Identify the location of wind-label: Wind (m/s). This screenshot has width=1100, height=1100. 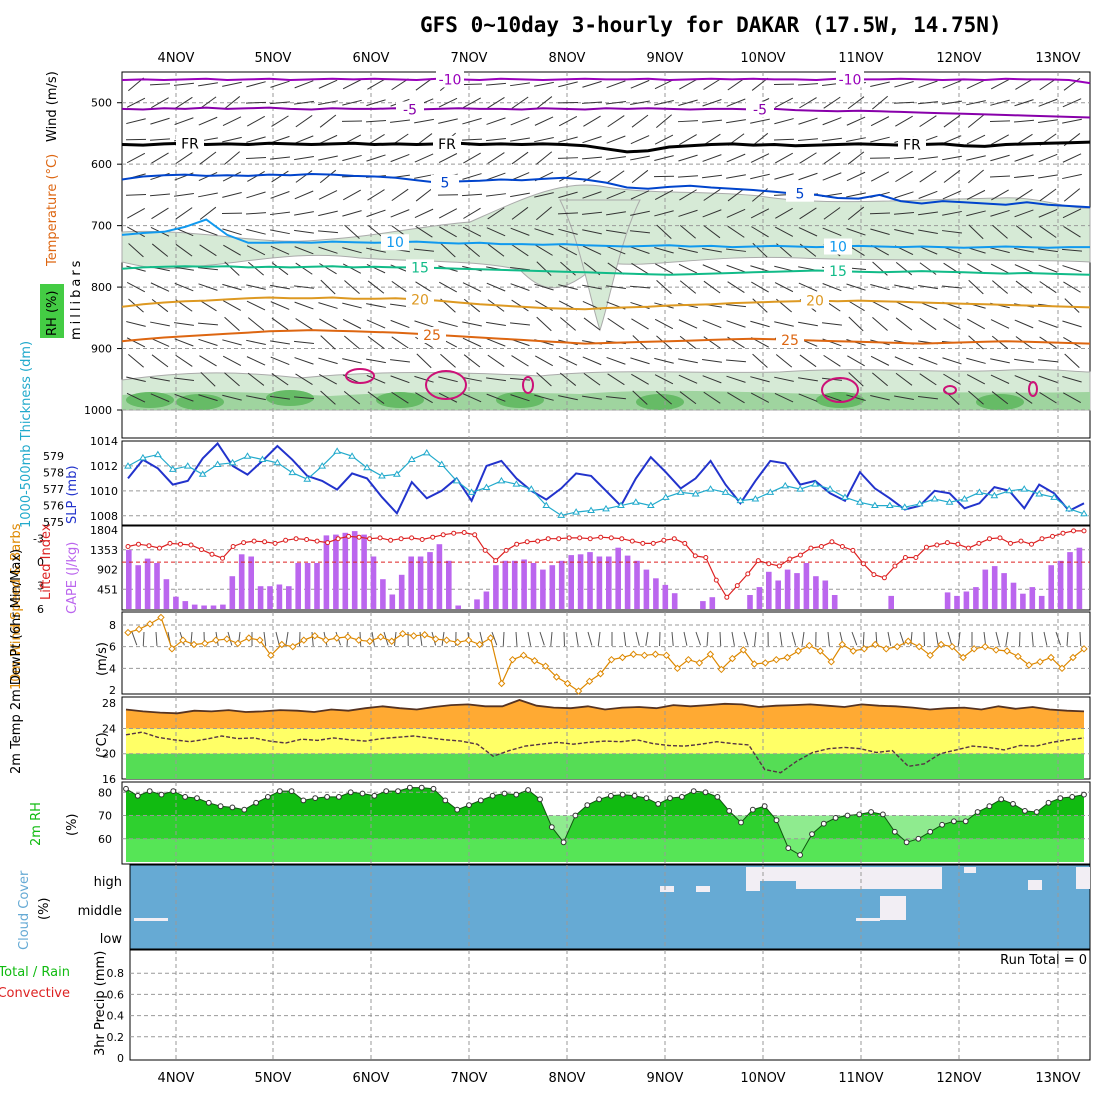
(52, 106).